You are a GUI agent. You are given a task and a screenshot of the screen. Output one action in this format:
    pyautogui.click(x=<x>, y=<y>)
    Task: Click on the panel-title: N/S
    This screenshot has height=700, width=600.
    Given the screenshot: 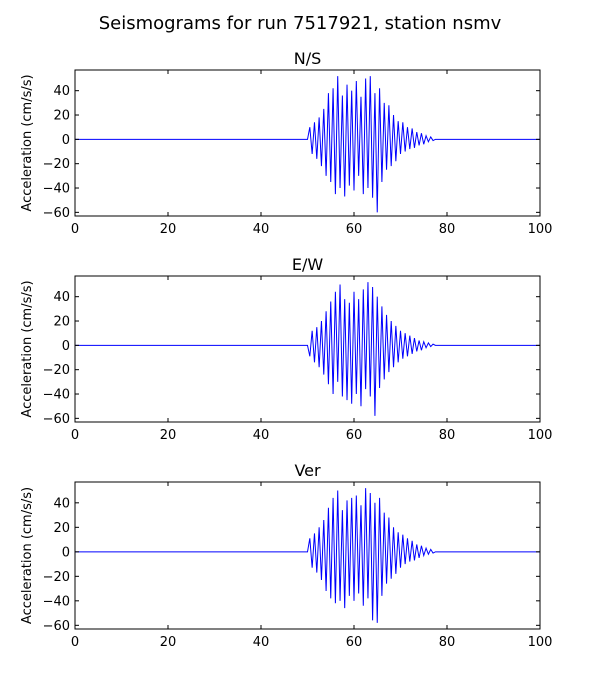 What is the action you would take?
    pyautogui.click(x=308, y=58)
    